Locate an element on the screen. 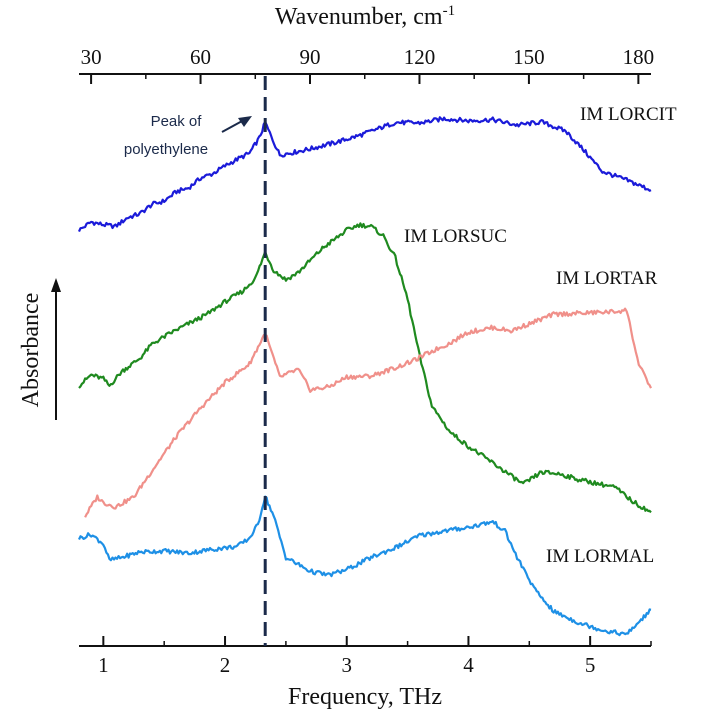 This screenshot has height=716, width=712. top-tick-label-150: 150 is located at coordinates (529, 57).